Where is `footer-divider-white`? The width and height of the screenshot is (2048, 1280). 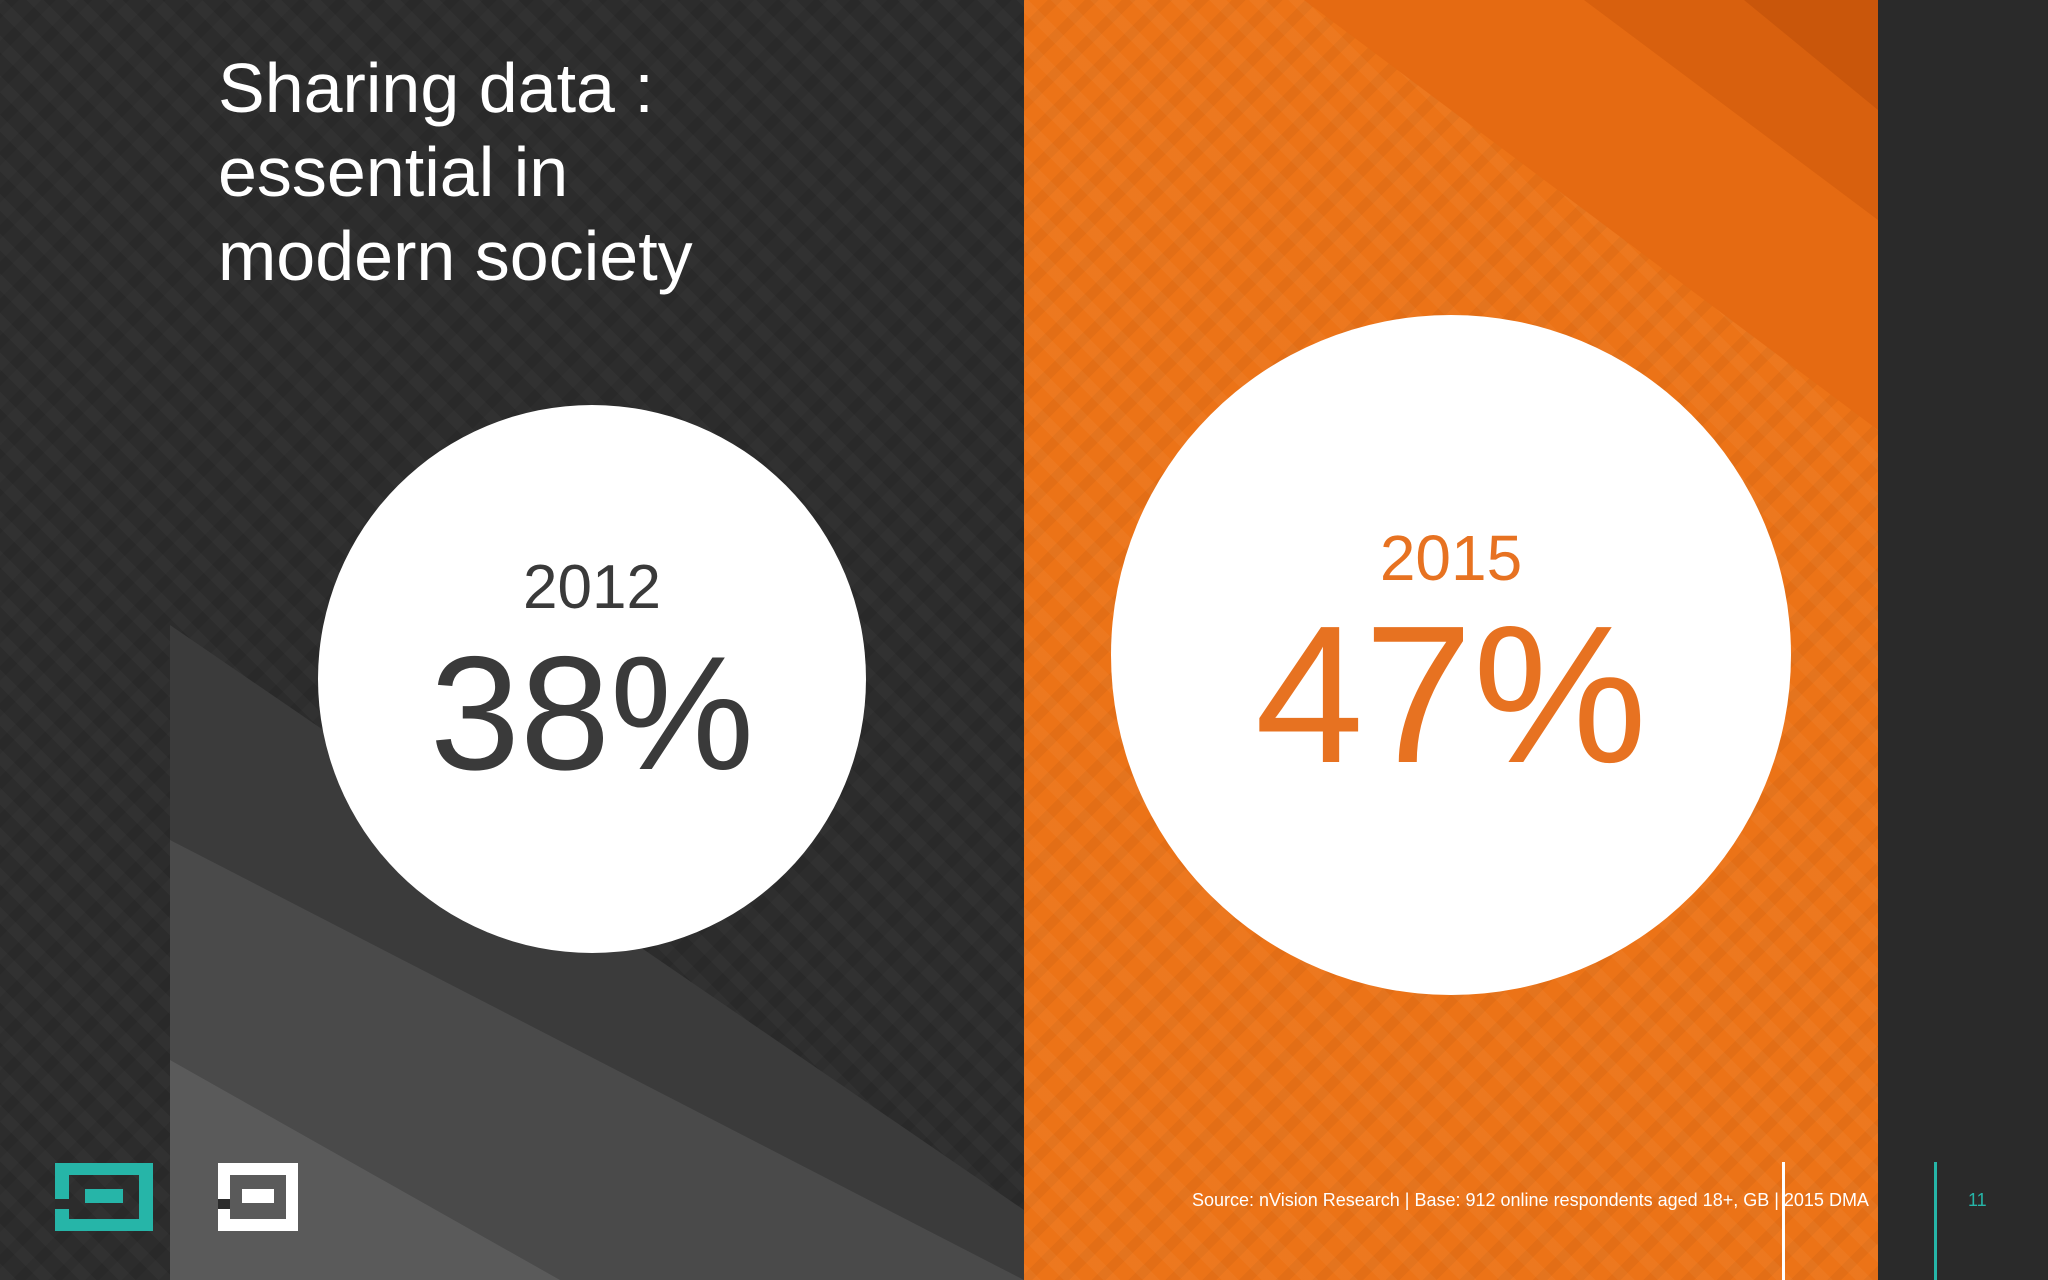
footer-divider-white is located at coordinates (1783, 1221).